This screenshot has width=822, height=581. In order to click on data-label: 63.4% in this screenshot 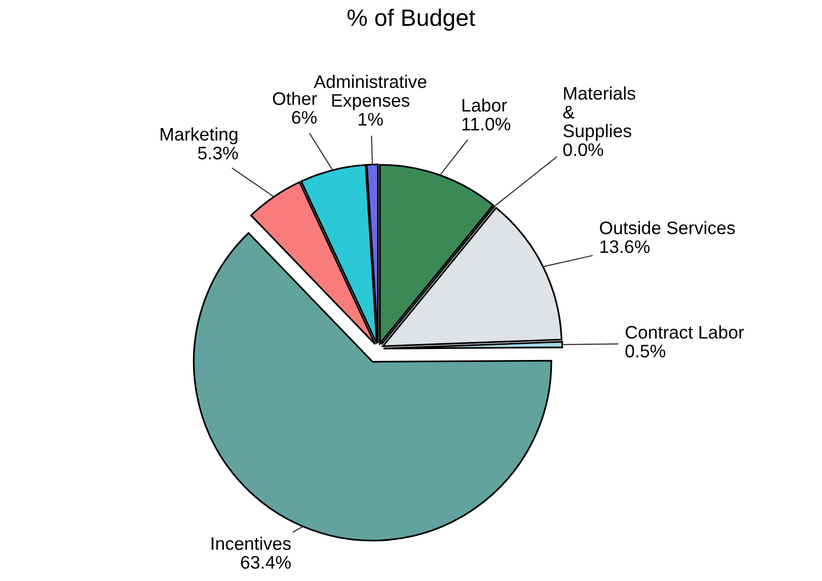, I will do `click(266, 562)`.